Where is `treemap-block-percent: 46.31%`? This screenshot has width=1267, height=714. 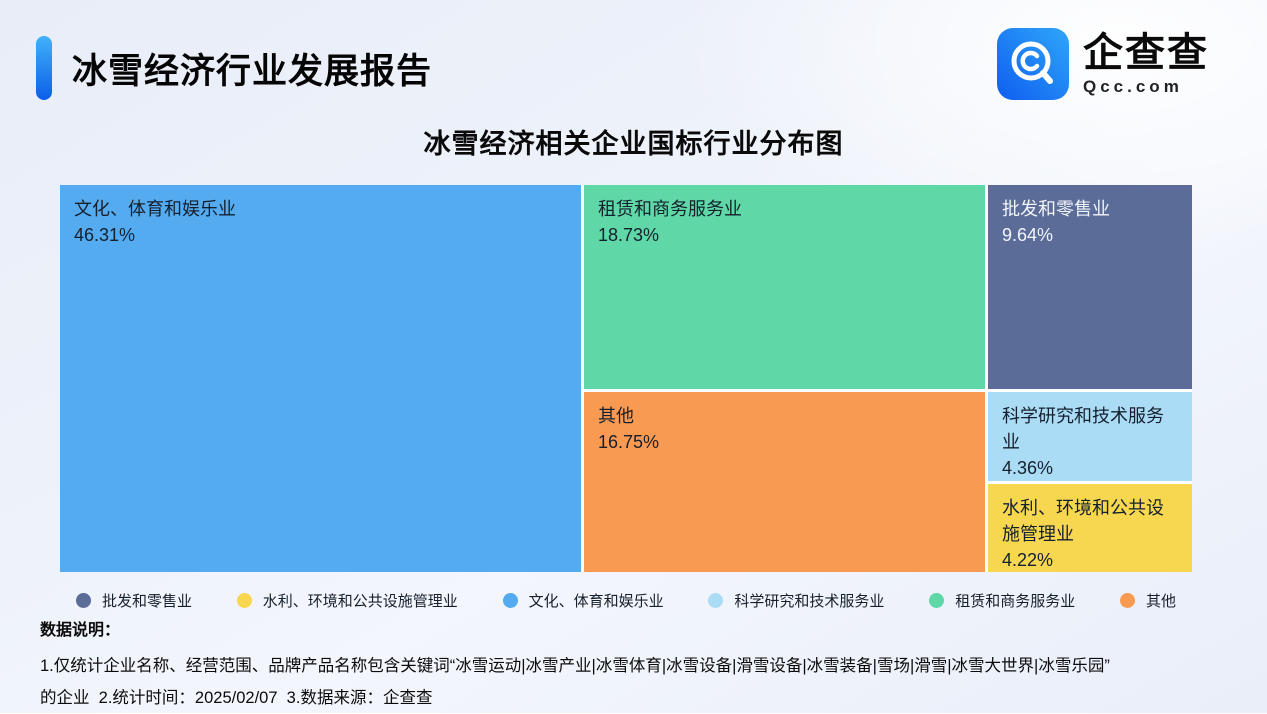 treemap-block-percent: 46.31% is located at coordinates (105, 235).